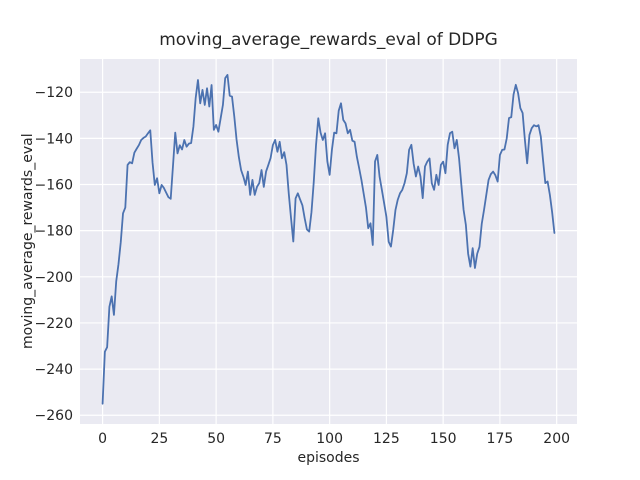 This screenshot has width=640, height=480. Describe the element at coordinates (54, 93) in the screenshot. I see `y-tick-label: −120` at that location.